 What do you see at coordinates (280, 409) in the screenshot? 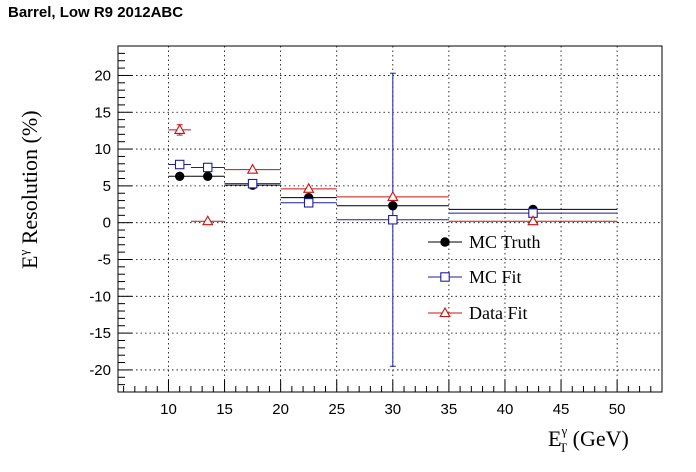
I see `x-tick-label: 20` at bounding box center [280, 409].